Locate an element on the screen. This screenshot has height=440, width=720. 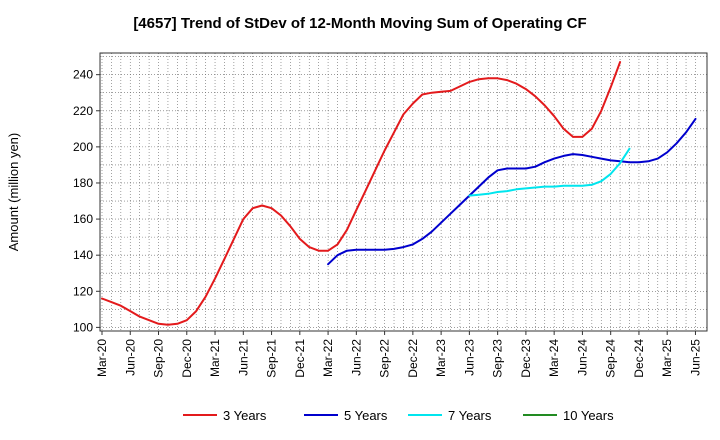
legend-label-10-years: 10 Years is located at coordinates (588, 415).